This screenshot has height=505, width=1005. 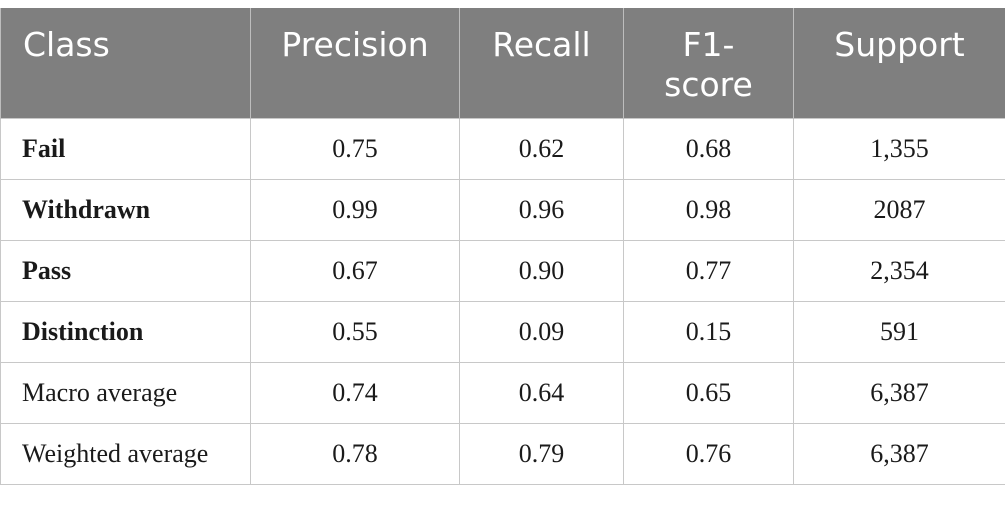 I want to click on table-row: Pass 0.67 0.90 0.77 2,354, so click(x=502, y=271).